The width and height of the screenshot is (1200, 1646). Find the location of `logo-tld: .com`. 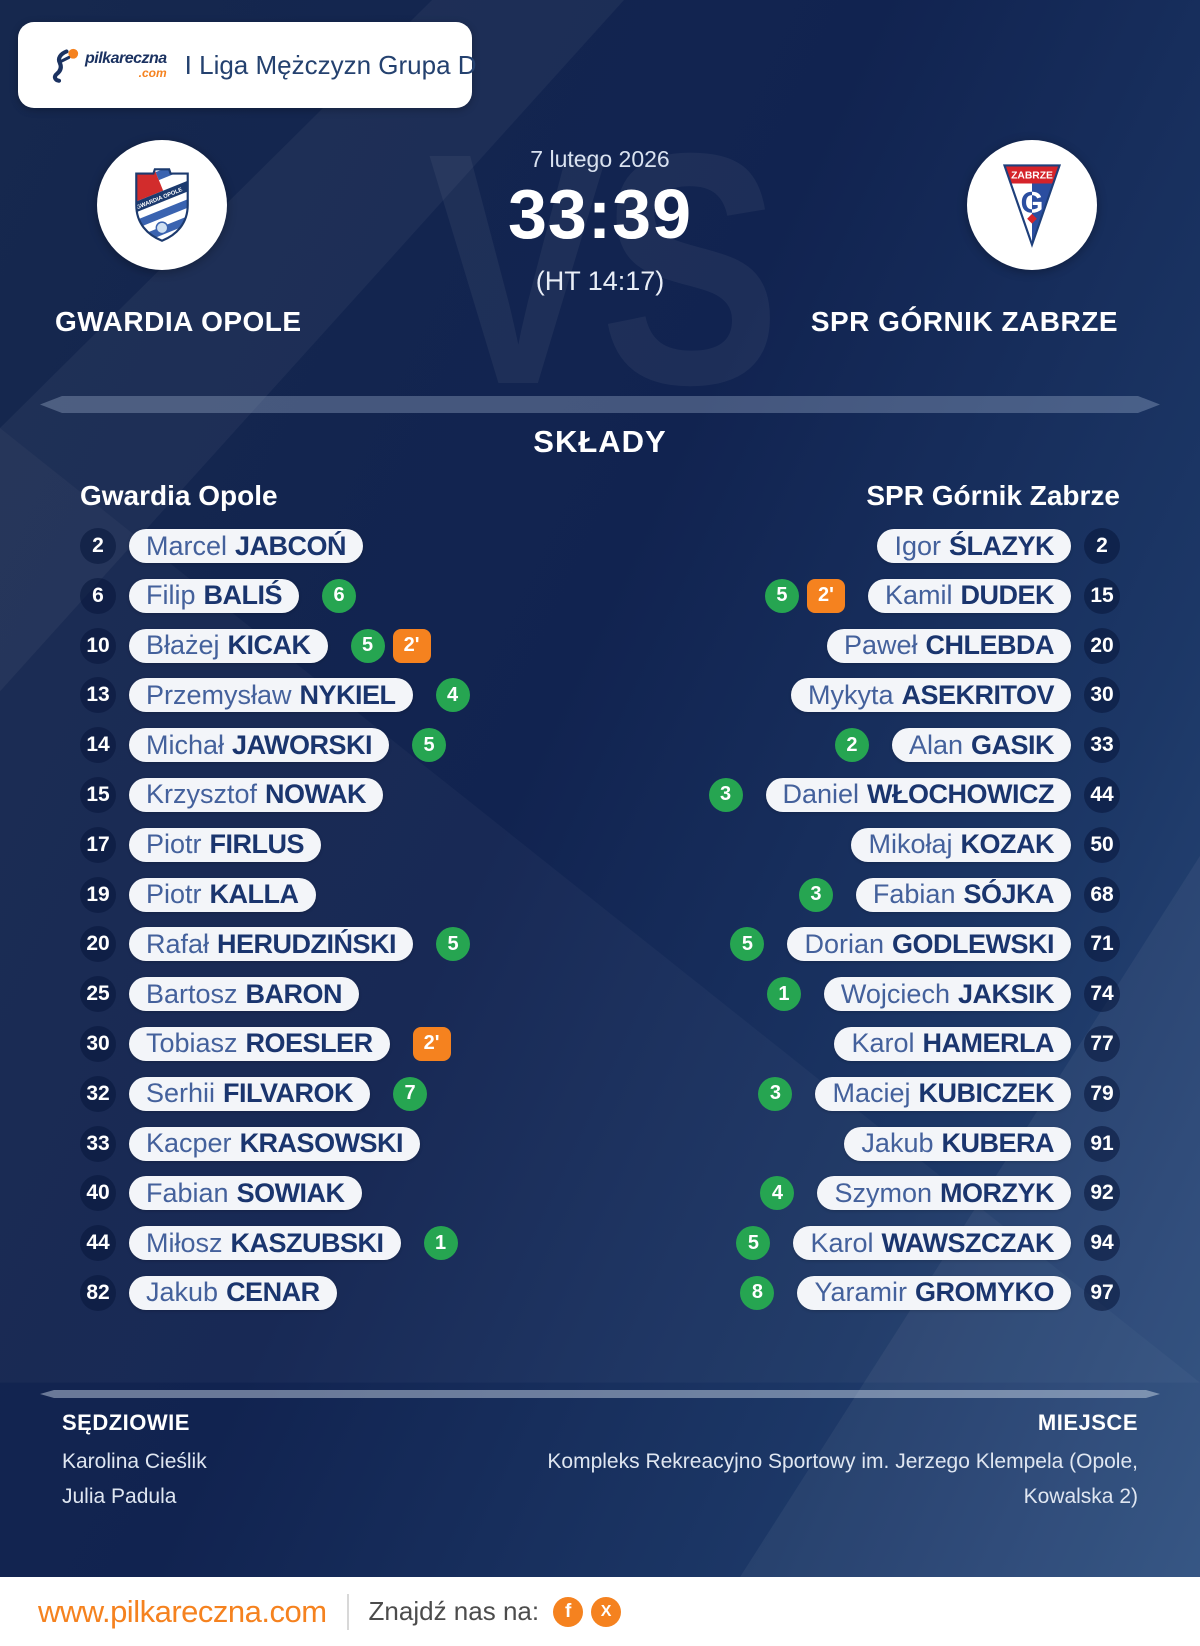

logo-tld: .com is located at coordinates (152, 73).